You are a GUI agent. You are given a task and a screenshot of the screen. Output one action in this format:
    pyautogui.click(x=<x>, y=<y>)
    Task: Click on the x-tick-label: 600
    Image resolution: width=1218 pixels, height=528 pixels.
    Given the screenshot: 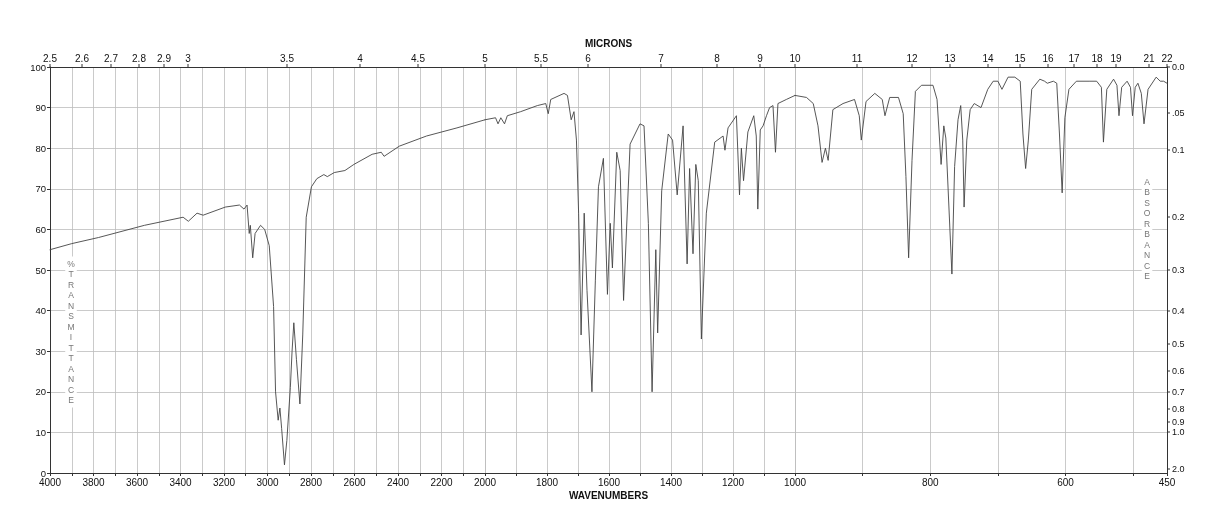 What is the action you would take?
    pyautogui.click(x=1066, y=482)
    